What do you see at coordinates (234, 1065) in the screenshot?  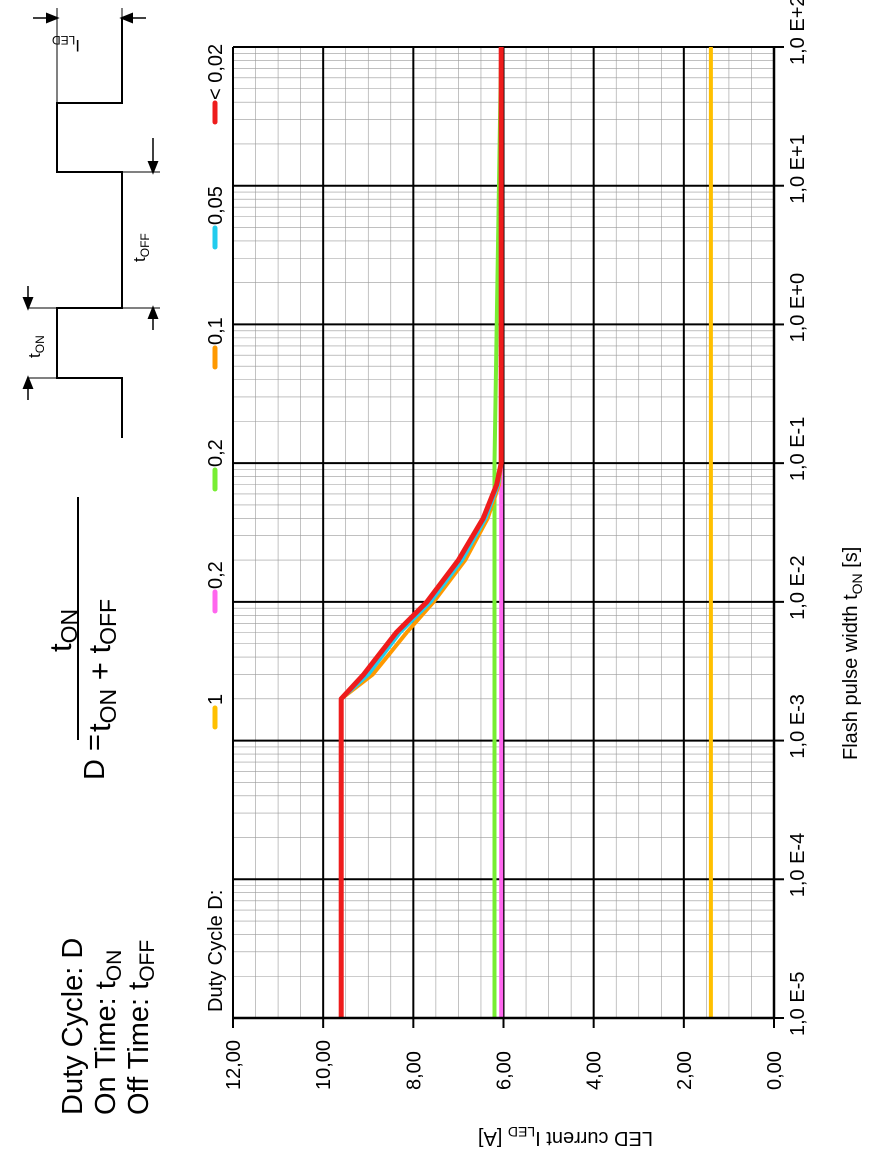 I see `y-tick-label: 12,00` at bounding box center [234, 1065].